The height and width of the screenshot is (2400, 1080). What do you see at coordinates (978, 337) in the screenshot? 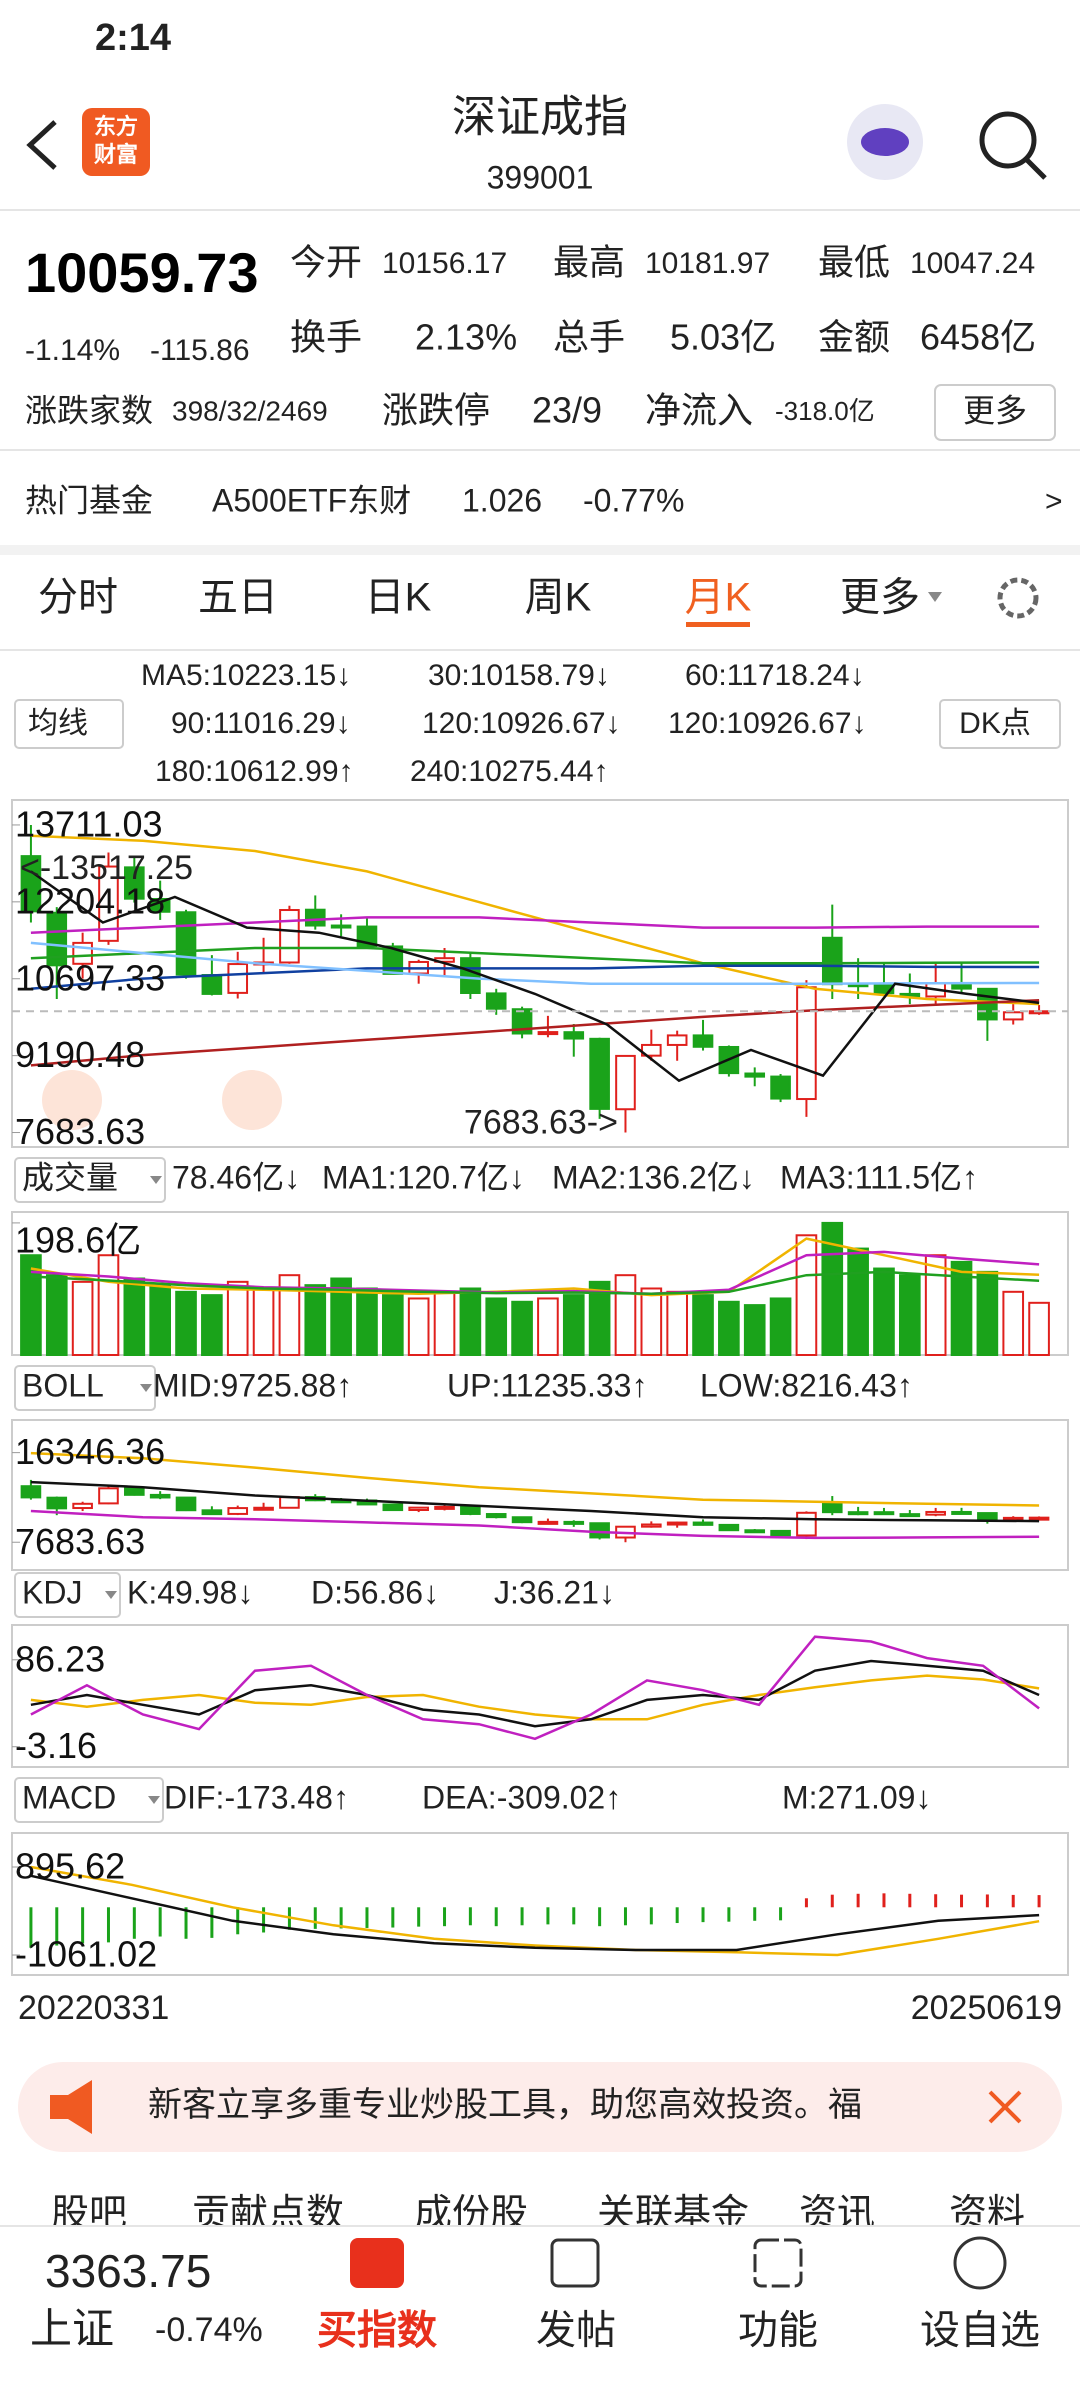
I see `field-value: 6458亿` at bounding box center [978, 337].